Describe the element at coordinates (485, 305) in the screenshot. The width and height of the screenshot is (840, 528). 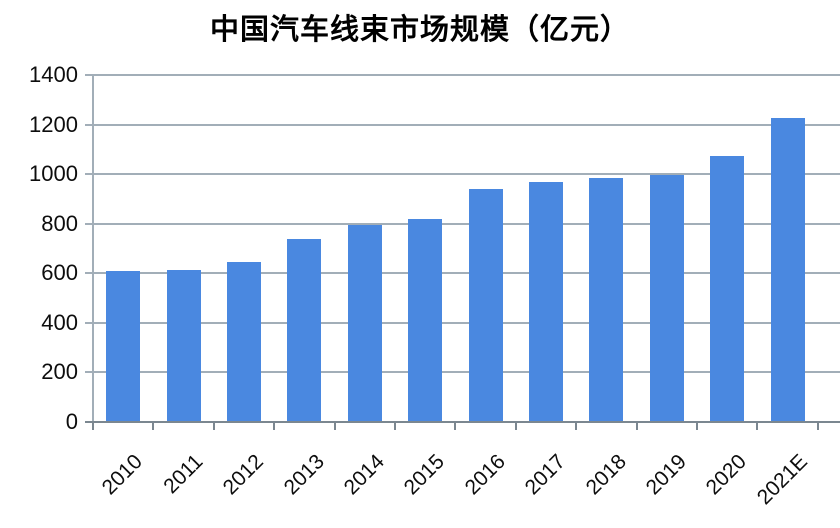
I see `bar-2016` at that location.